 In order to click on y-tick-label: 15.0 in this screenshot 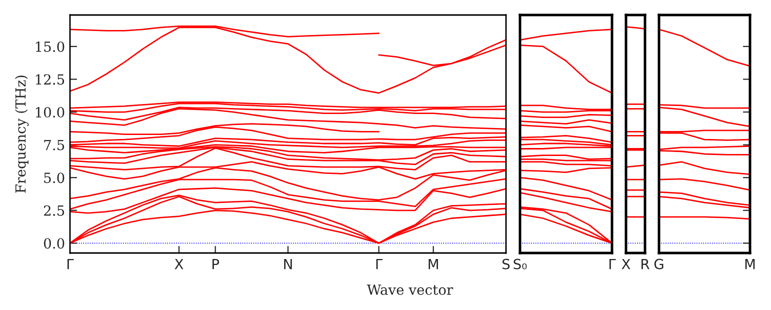, I will do `click(50, 46)`.